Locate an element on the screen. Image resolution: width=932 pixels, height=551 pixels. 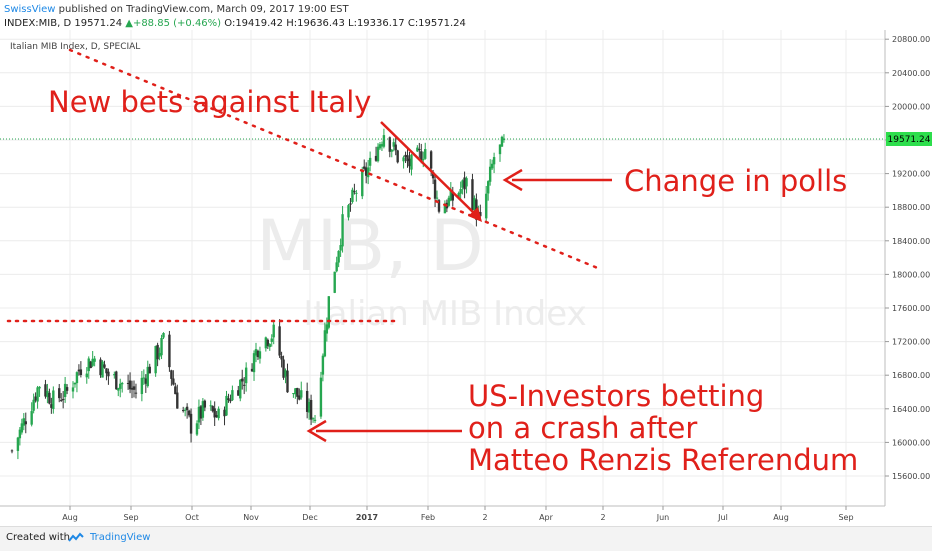
x-tick-label: Nov is located at coordinates (251, 517).